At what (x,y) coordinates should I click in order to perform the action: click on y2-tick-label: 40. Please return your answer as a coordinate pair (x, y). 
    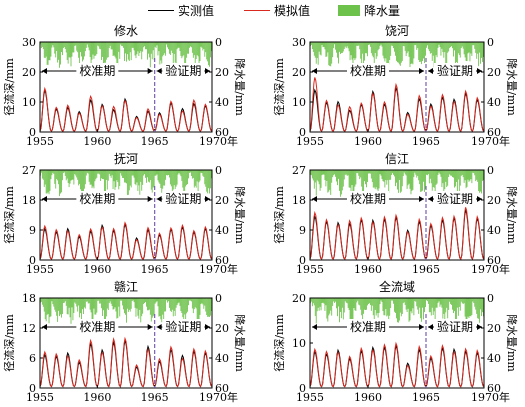
    Looking at the image, I should click on (222, 102).